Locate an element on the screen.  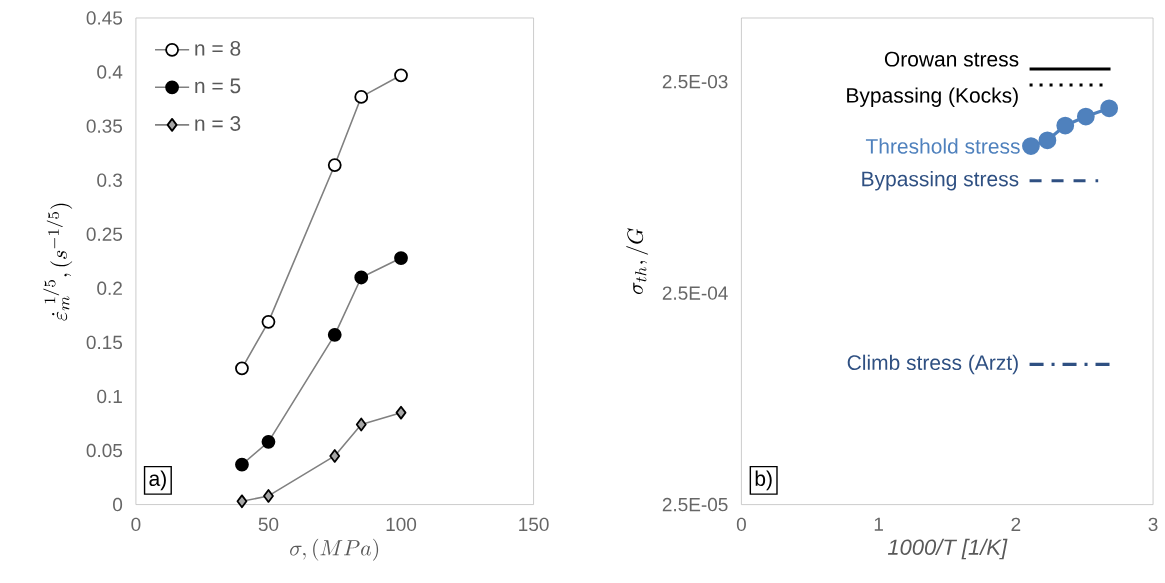
y-tick-label: 2.5E-05 is located at coordinates (695, 505).